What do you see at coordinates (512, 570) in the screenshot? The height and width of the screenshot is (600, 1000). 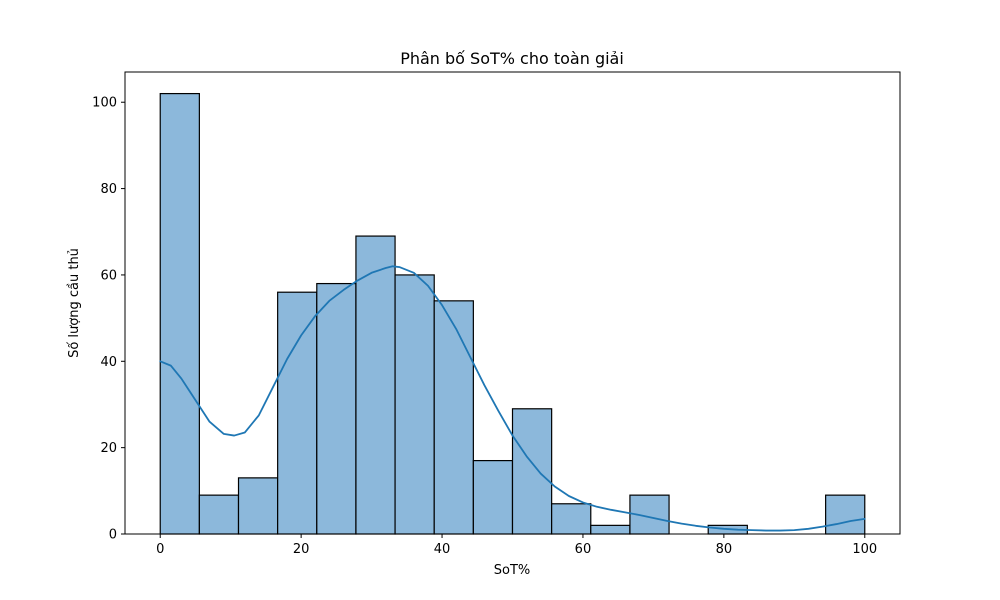 I see `x-axis-title: SoT%` at bounding box center [512, 570].